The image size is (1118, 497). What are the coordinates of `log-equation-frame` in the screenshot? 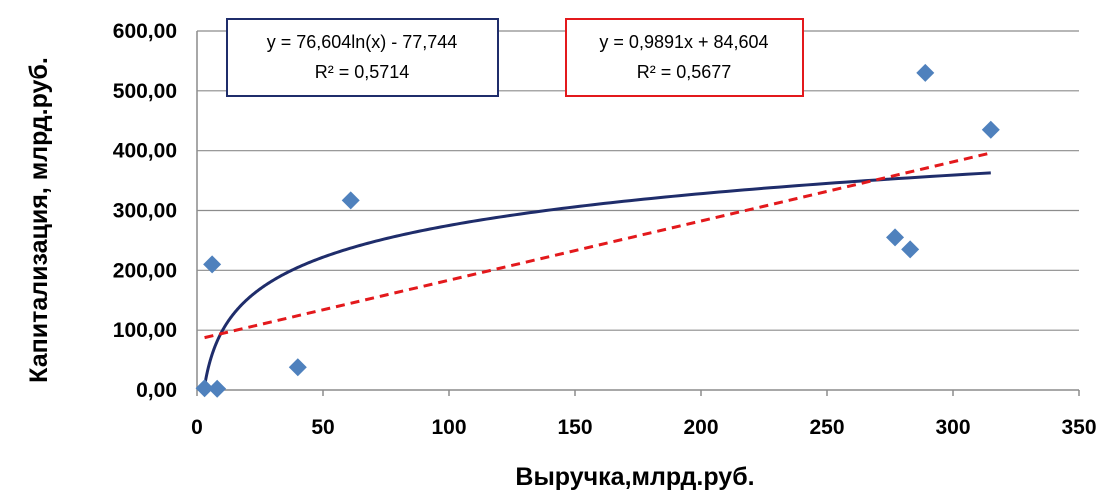 It's located at (362, 57).